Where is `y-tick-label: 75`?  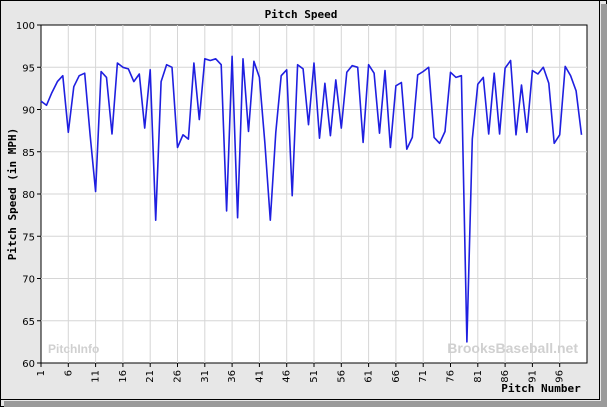
y-tick-label: 75 is located at coordinates (28, 237).